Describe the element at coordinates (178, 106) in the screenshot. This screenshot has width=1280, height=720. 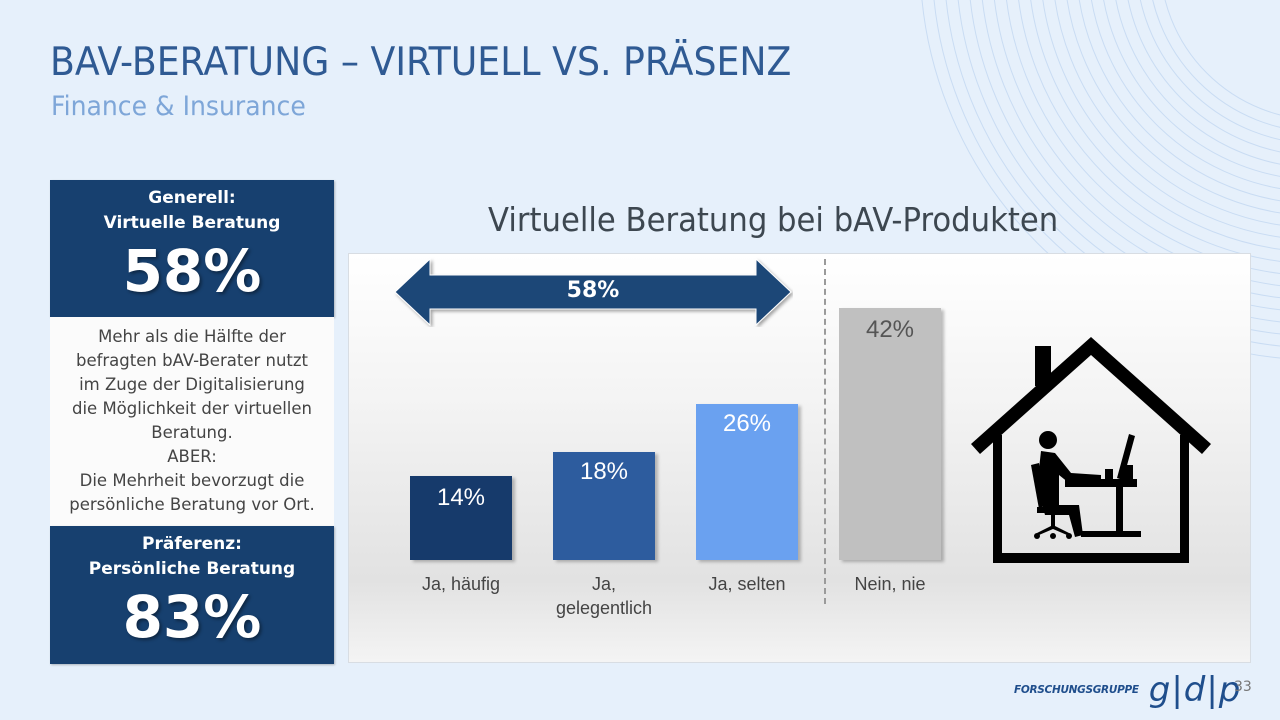
I see `page-subtitle: Finance & Insurance` at that location.